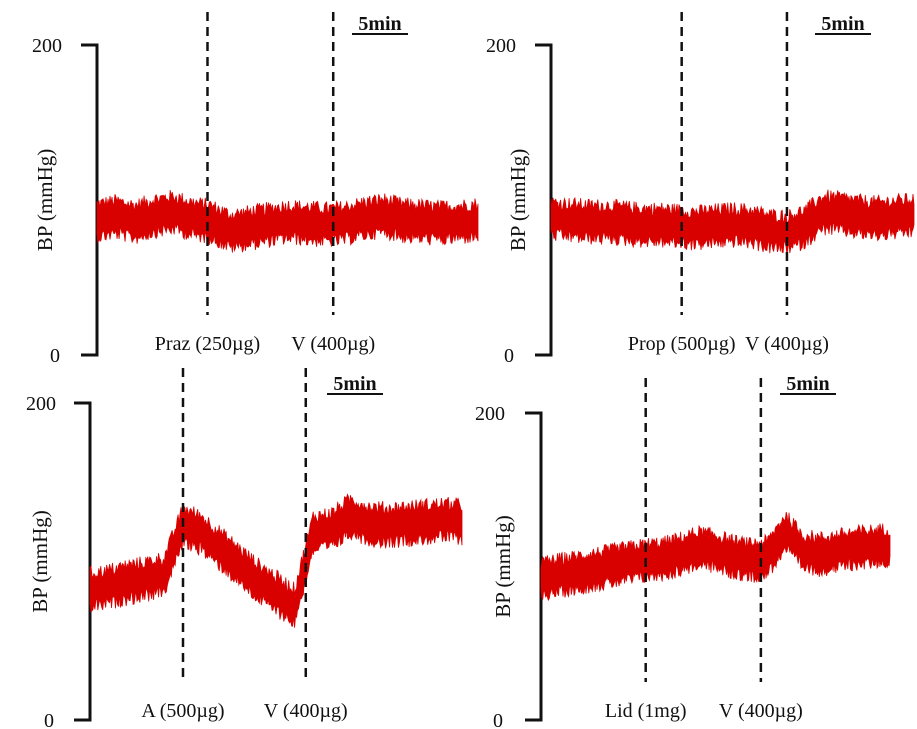 This screenshot has width=917, height=729. Describe the element at coordinates (646, 711) in the screenshot. I see `event-label: Lid (1mg)` at that location.